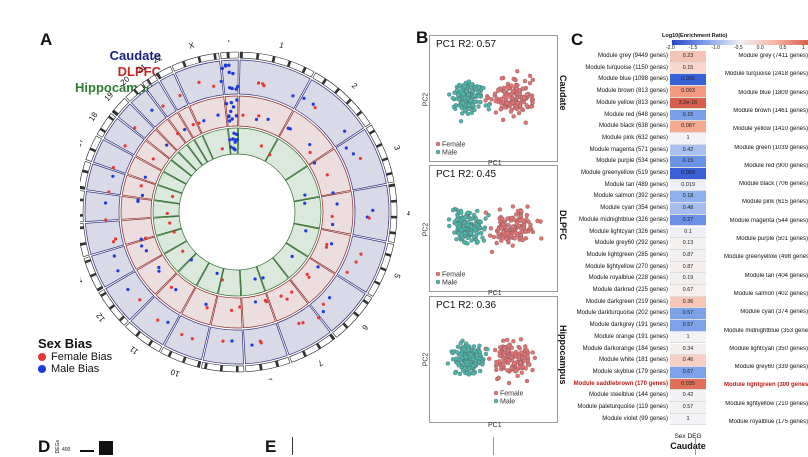 Image resolution: width=808 pixels, height=457 pixels. Describe the element at coordinates (670, 48) in the screenshot. I see `colorbar-tick: -2.0` at that location.